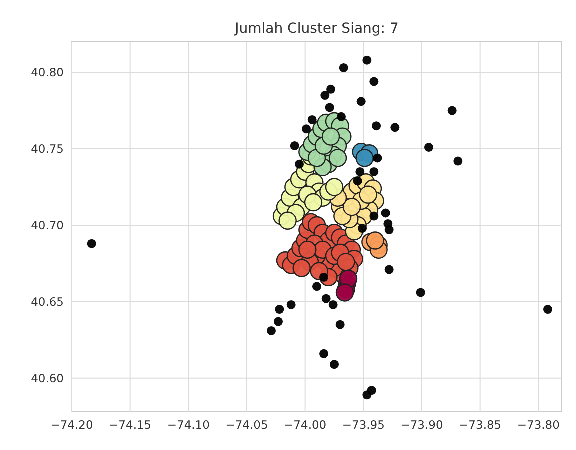  What do you see at coordinates (538, 425) in the screenshot?
I see `x-tick-label: −73.80` at bounding box center [538, 425].